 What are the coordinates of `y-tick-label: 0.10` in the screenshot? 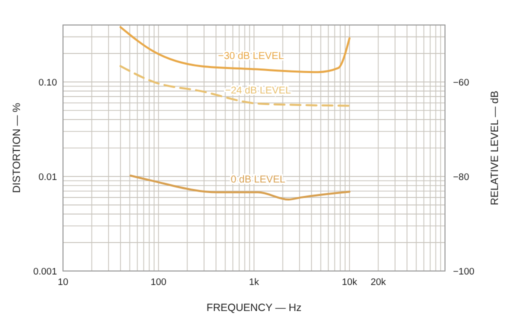 It's located at (47, 82).